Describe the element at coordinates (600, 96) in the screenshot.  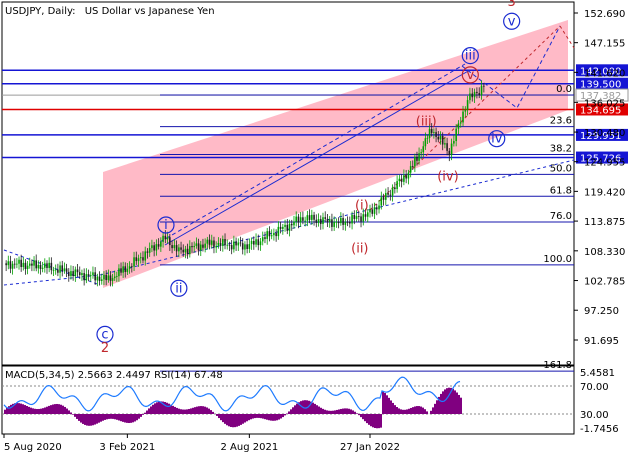
I see `price-level-label: 137.382` at that location.